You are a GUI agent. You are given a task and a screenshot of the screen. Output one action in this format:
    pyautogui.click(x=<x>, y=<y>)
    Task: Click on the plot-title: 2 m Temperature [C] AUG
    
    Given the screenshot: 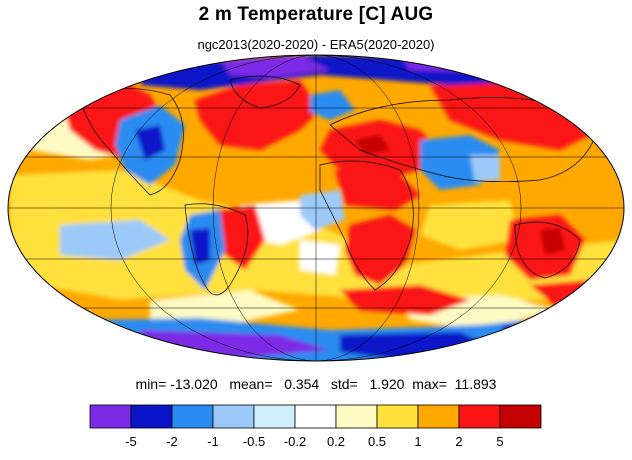 What is the action you would take?
    pyautogui.click(x=316, y=14)
    